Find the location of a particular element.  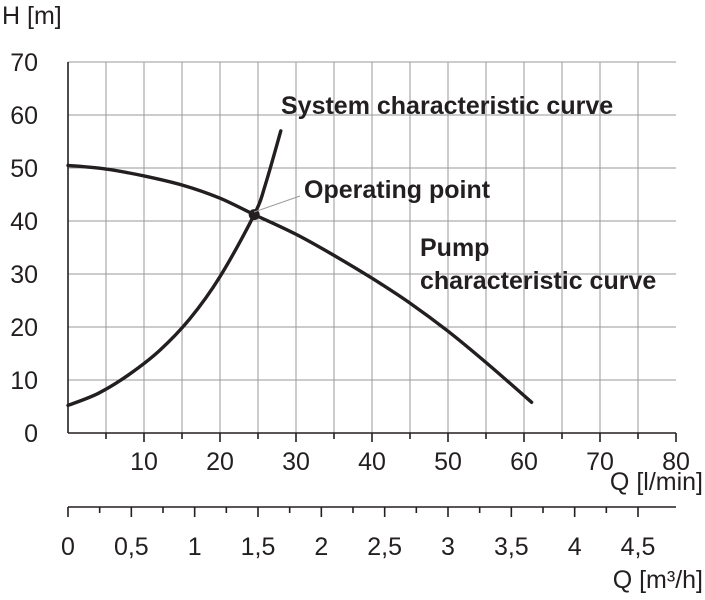

operating-point-leader is located at coordinates (277, 204).